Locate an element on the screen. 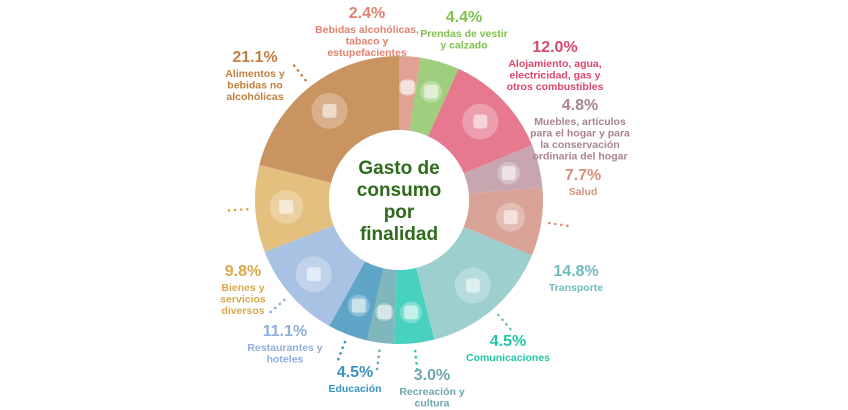 This screenshot has width=848, height=410. title-line: Gasto de is located at coordinates (398, 168).